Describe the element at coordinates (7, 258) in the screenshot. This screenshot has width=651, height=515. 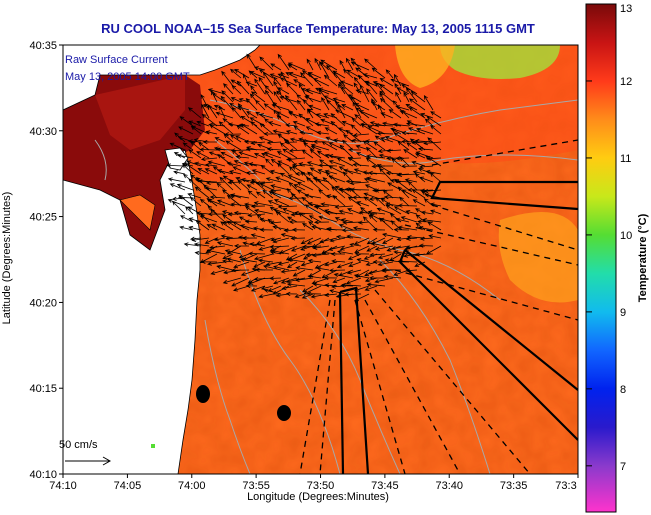
I see `y-axis-label: Latitude (Degrees:Minutes)` at that location.